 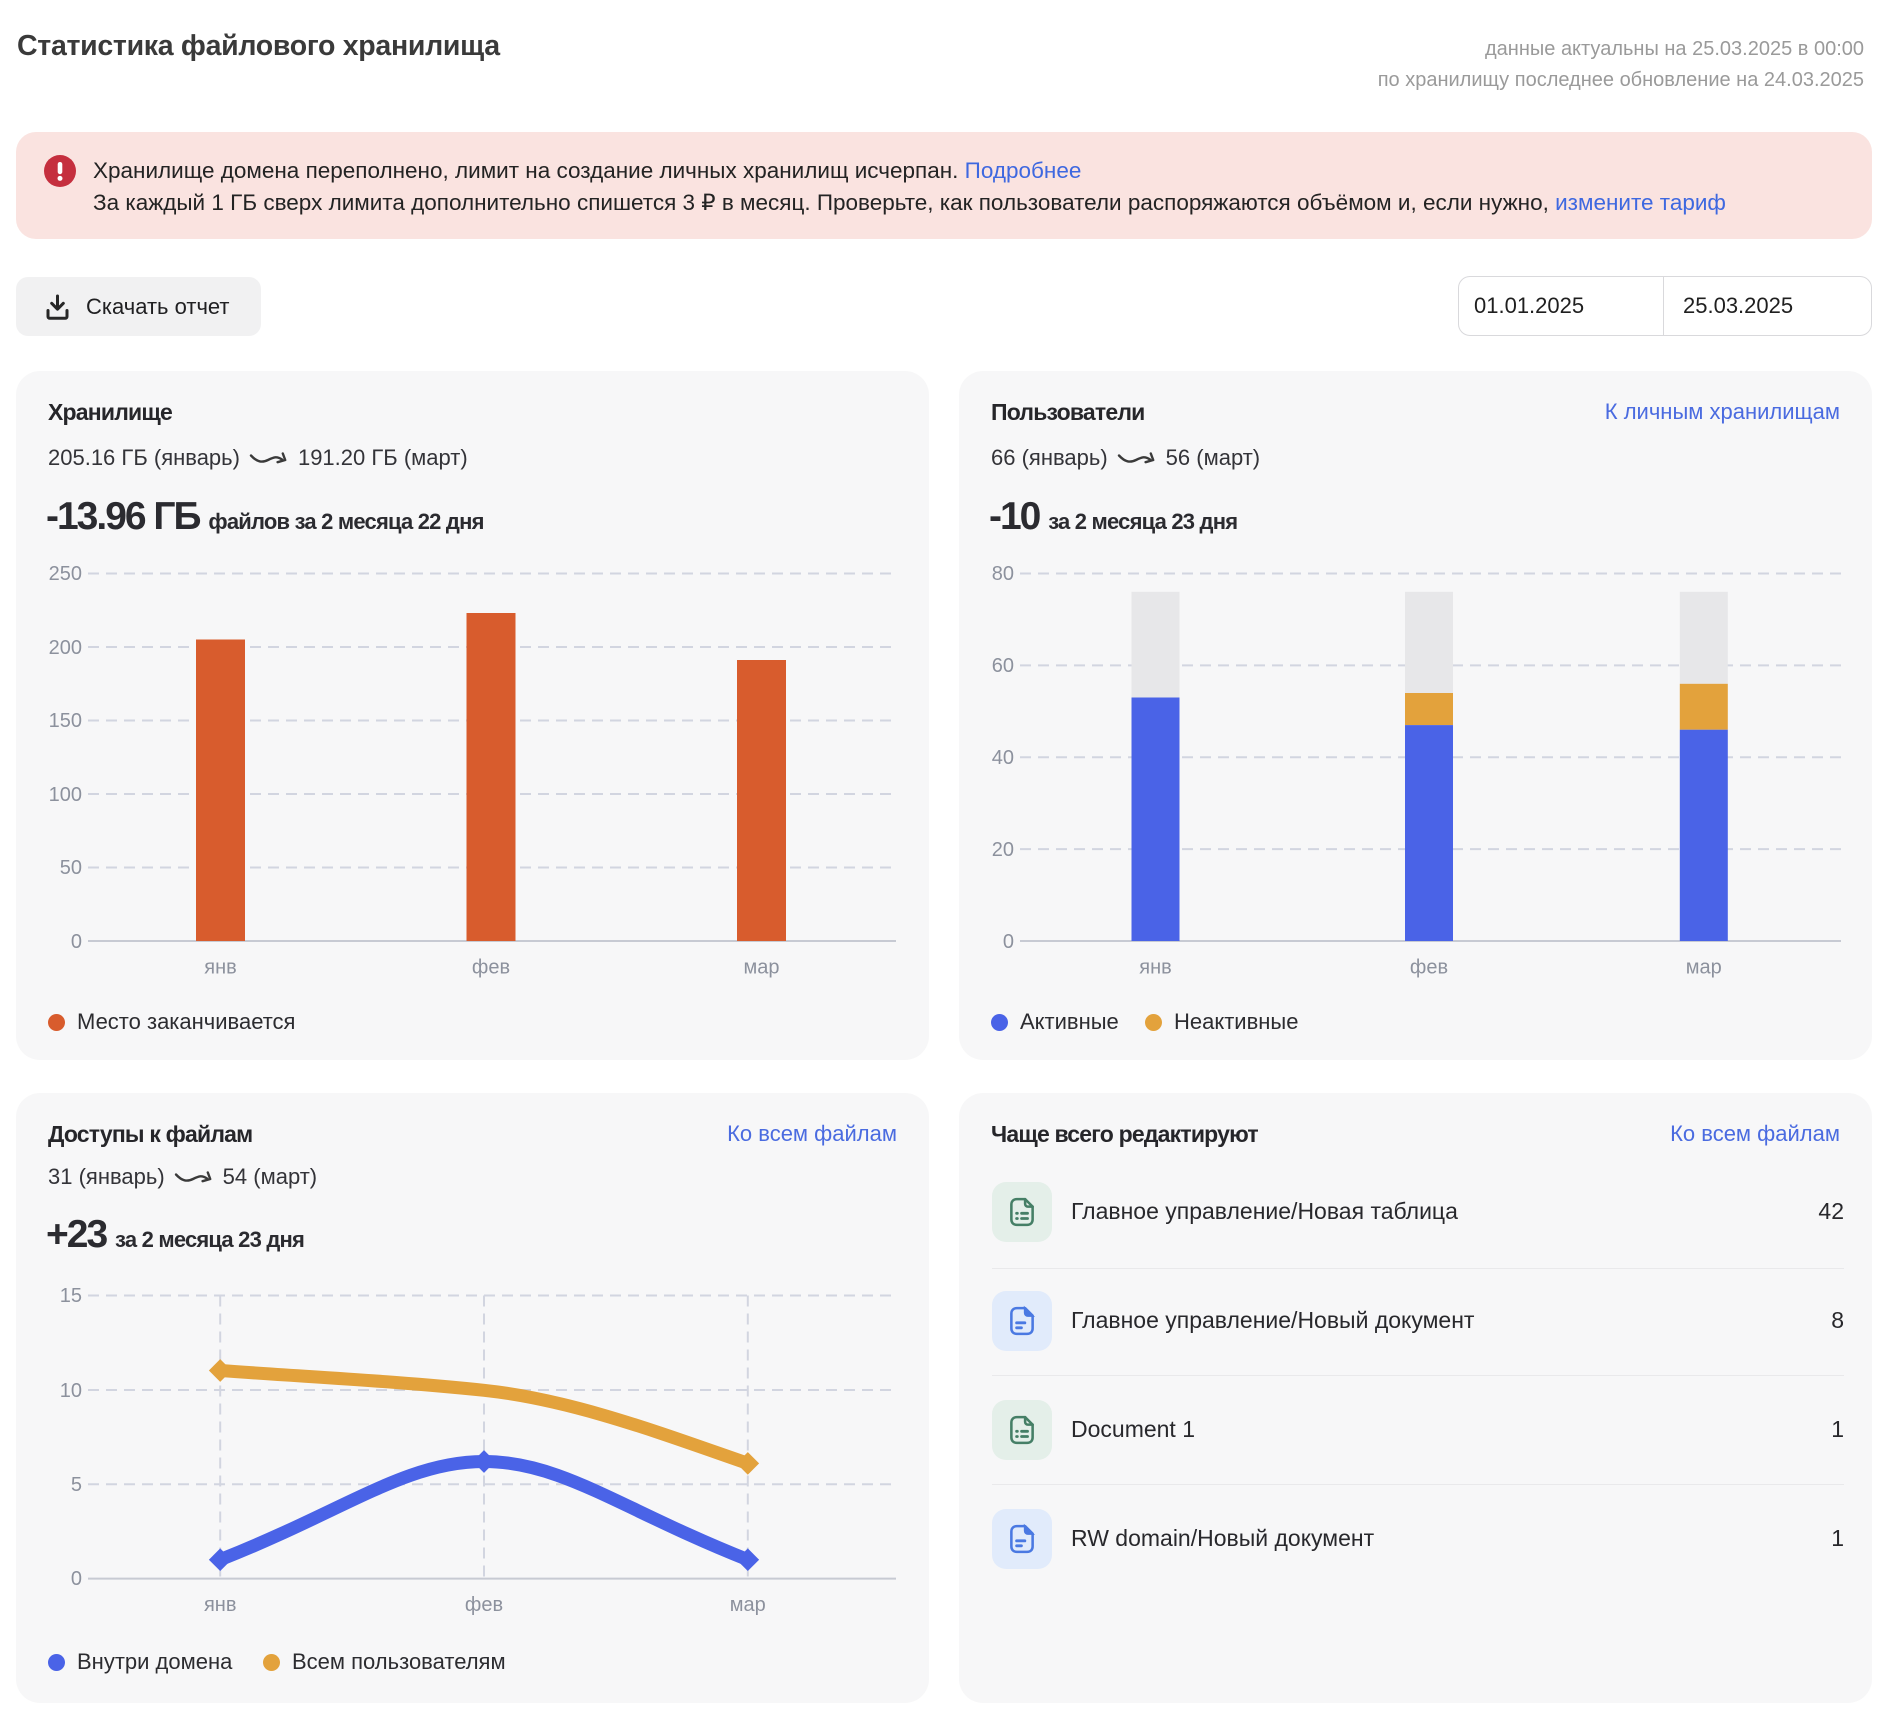 What do you see at coordinates (1003, 666) in the screenshot?
I see `svg-text: 60` at bounding box center [1003, 666].